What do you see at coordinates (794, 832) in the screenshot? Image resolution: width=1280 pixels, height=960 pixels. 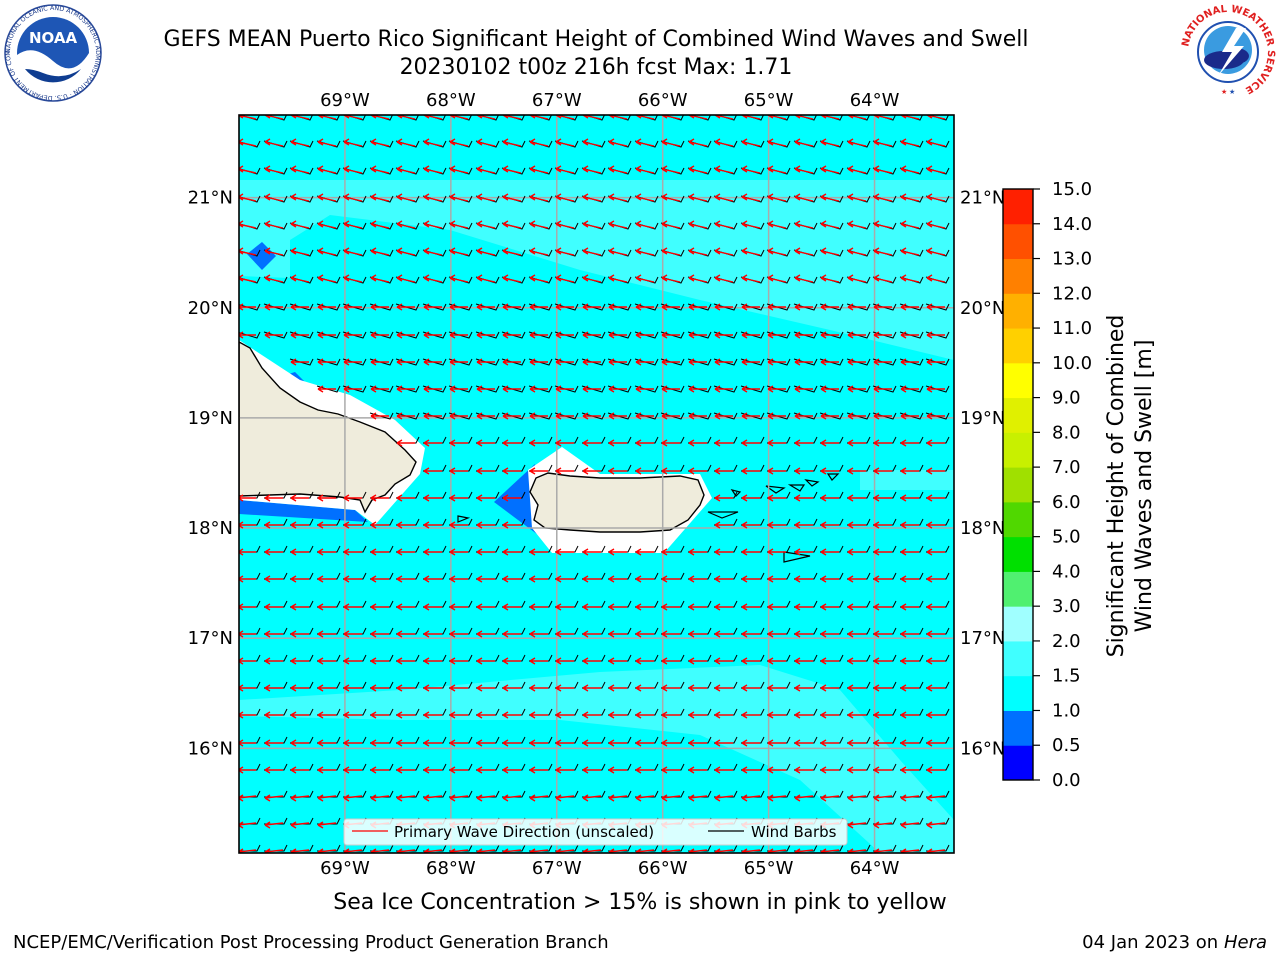 I see `legend-barb-label: Wind Barbs` at bounding box center [794, 832].